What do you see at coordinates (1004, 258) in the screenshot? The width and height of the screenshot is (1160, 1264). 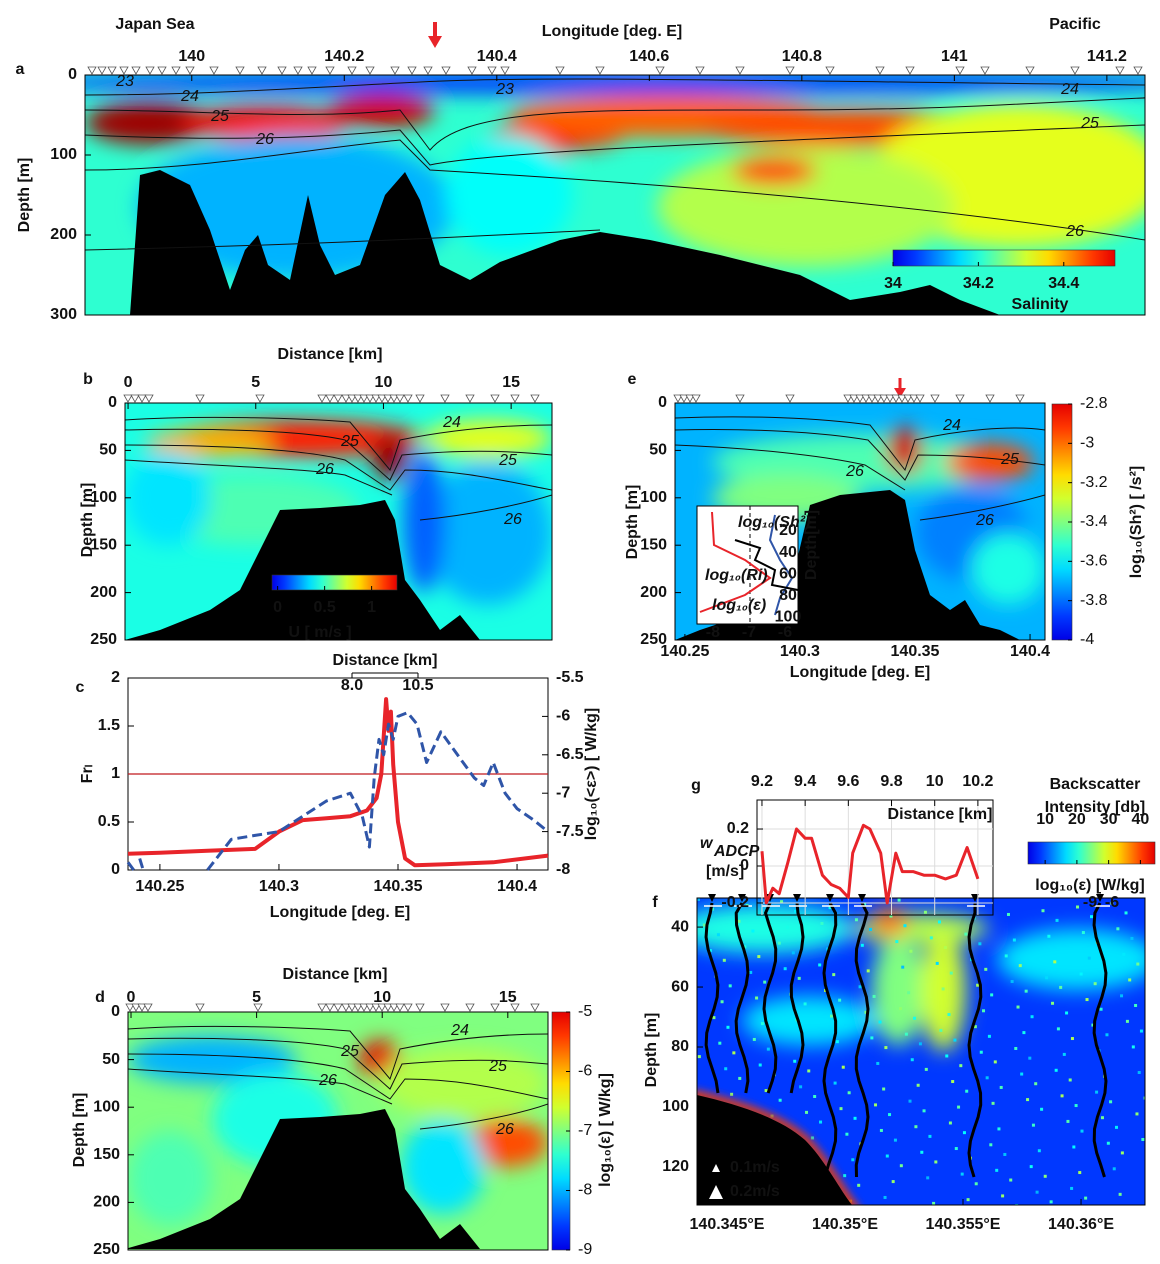 I see `colorbar` at bounding box center [1004, 258].